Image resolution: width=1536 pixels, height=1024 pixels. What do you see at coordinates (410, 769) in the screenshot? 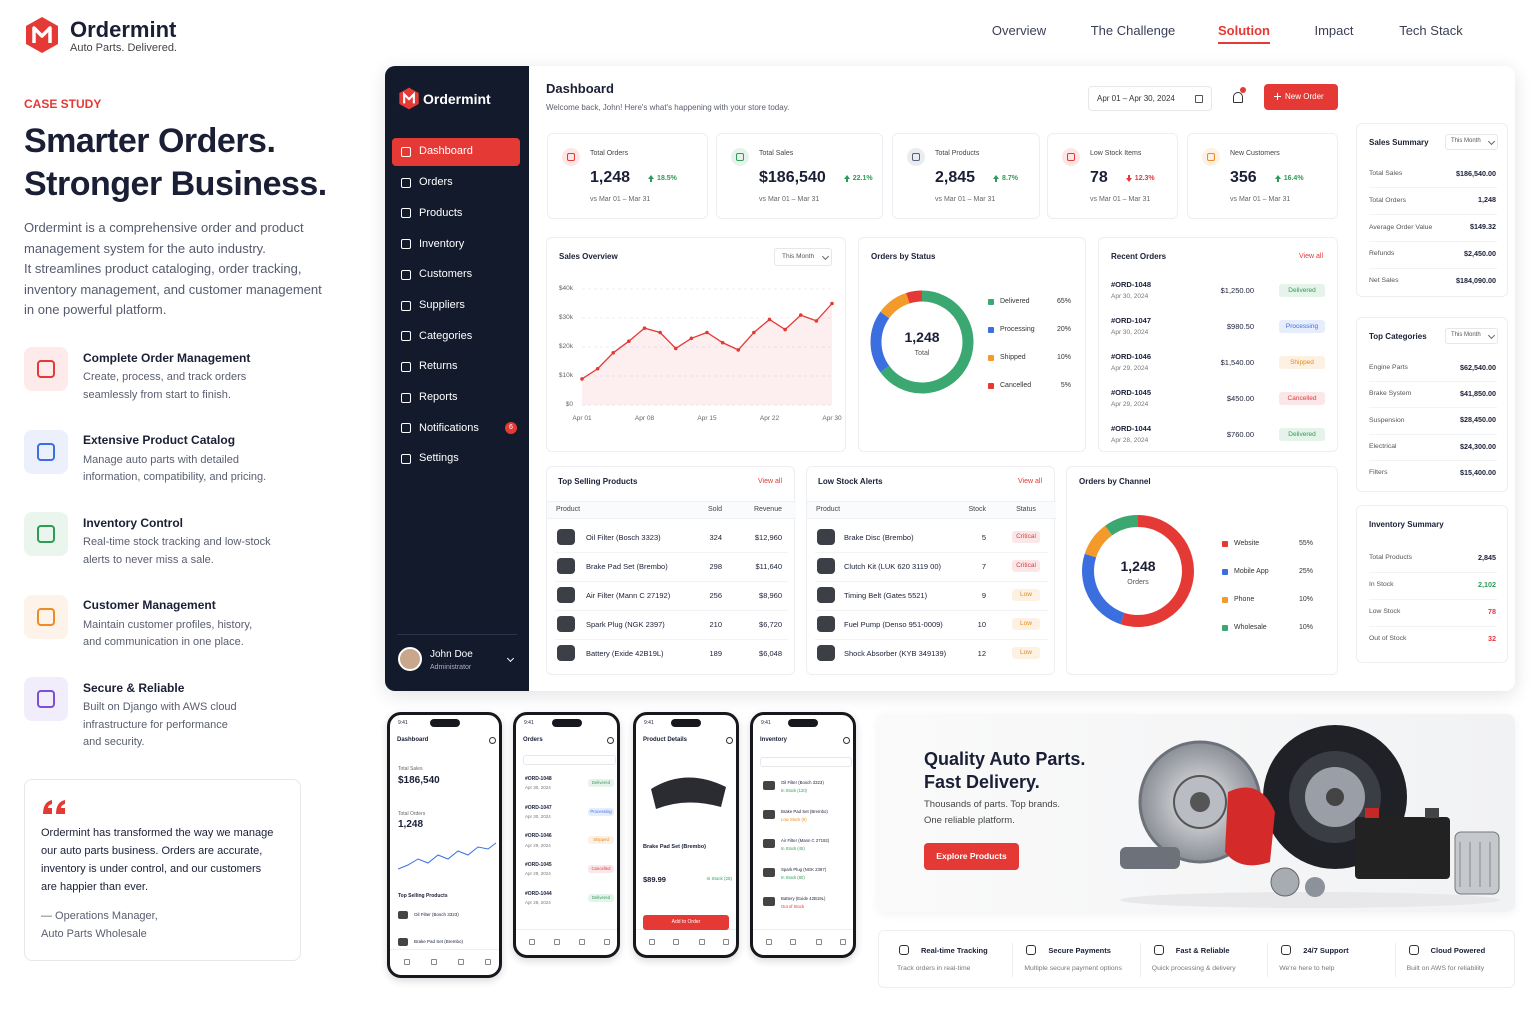
I see `phone-label: Total Sales` at bounding box center [410, 769].